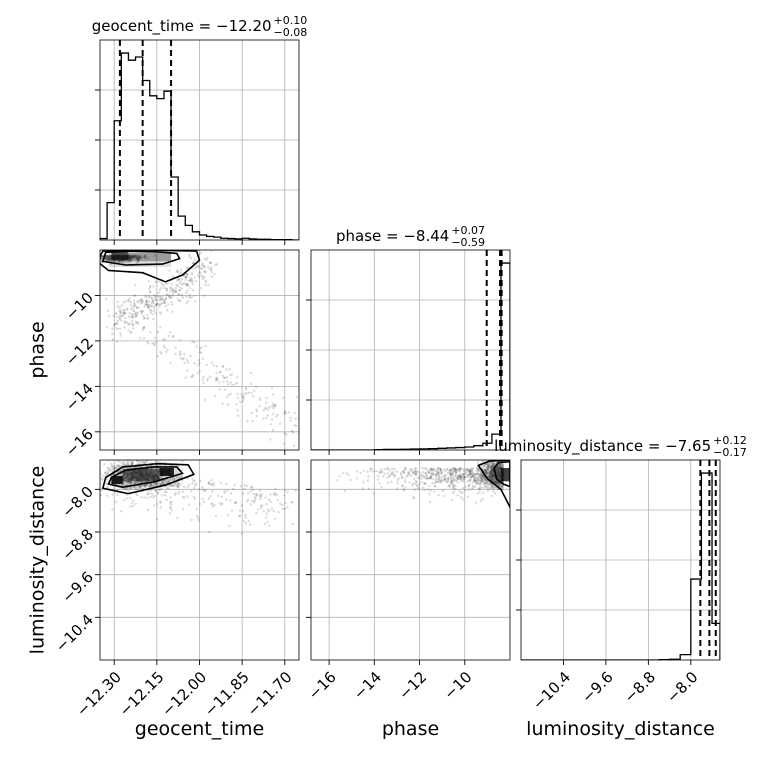  I want to click on xaxis-label-phase: phase, so click(410, 729).